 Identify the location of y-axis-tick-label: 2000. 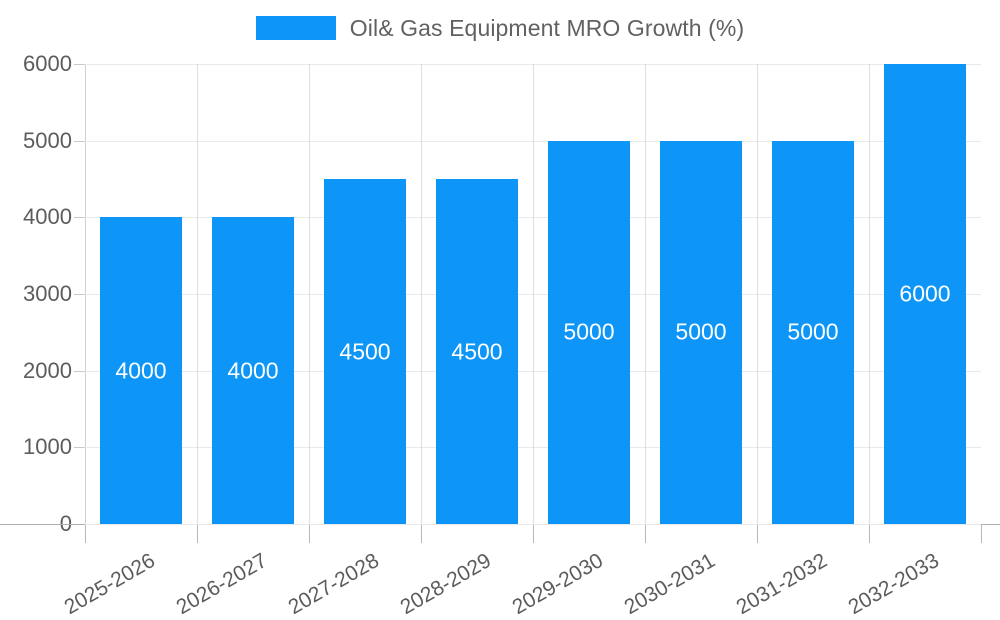
(47, 370).